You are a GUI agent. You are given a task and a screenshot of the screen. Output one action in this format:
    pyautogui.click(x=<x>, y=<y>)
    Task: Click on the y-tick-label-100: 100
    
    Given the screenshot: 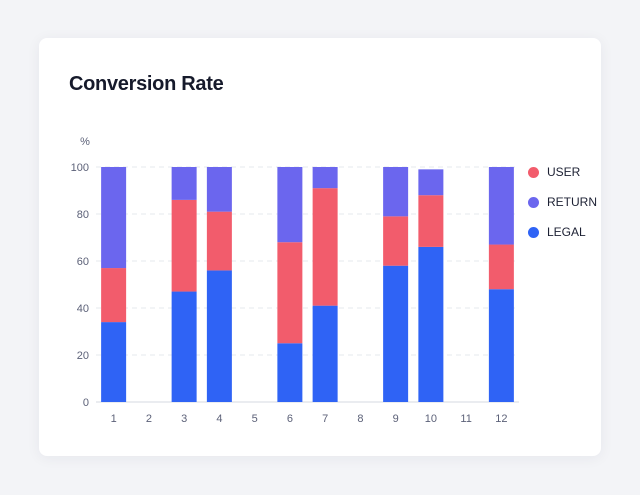 What is the action you would take?
    pyautogui.click(x=80, y=168)
    